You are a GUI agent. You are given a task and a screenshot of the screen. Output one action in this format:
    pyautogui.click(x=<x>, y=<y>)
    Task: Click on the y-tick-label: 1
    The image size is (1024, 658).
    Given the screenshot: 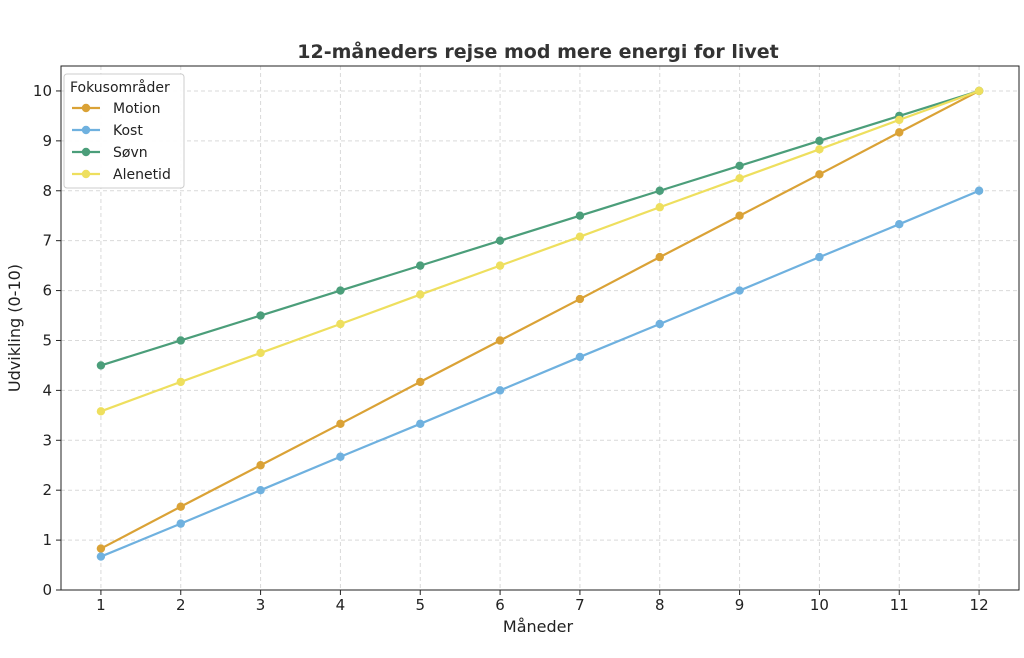 What is the action you would take?
    pyautogui.click(x=47, y=540)
    